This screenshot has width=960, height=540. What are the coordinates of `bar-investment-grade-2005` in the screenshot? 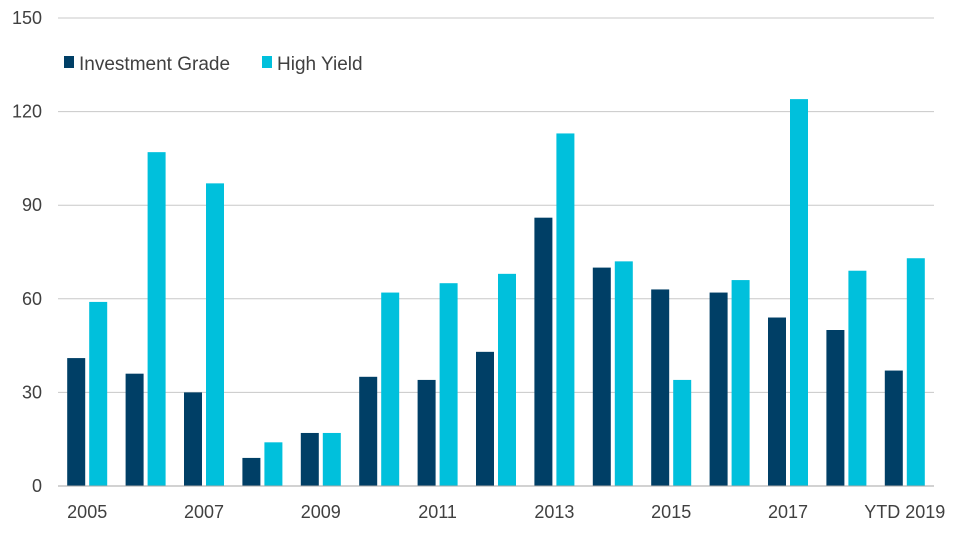 It's located at (76, 422).